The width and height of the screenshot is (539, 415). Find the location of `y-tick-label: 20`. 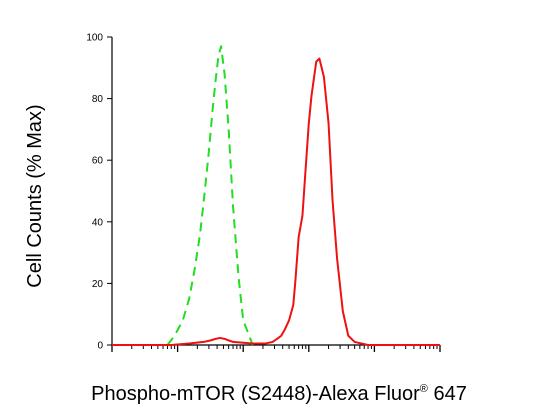

y-tick-label: 20 is located at coordinates (98, 284).